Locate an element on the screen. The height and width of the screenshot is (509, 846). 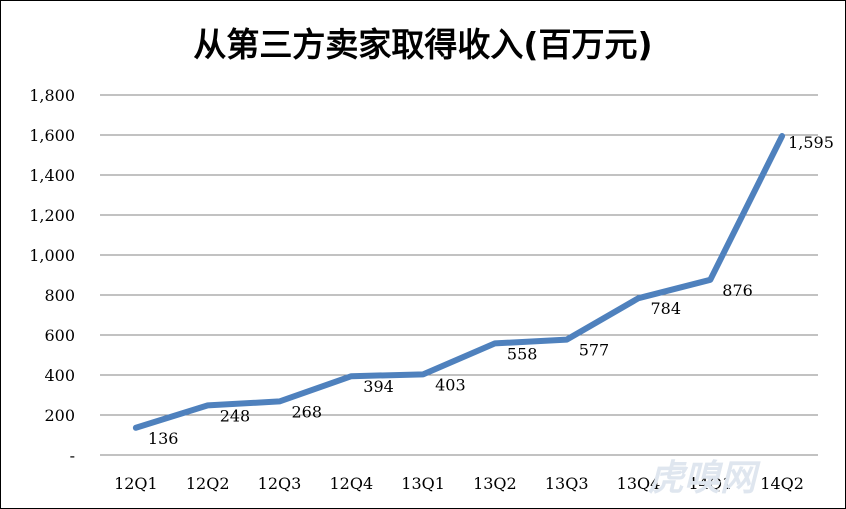
y-tick-label: 400 is located at coordinates (59, 375).